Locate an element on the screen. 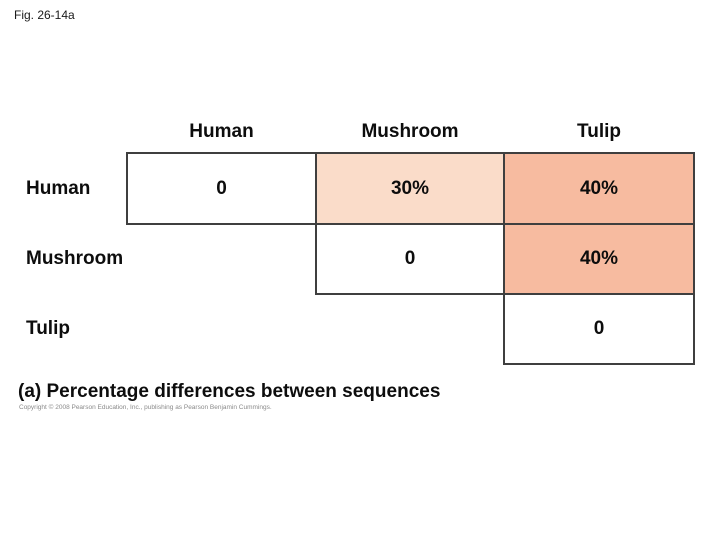  matrix-cell-human-mushroom: 30% is located at coordinates (410, 188).